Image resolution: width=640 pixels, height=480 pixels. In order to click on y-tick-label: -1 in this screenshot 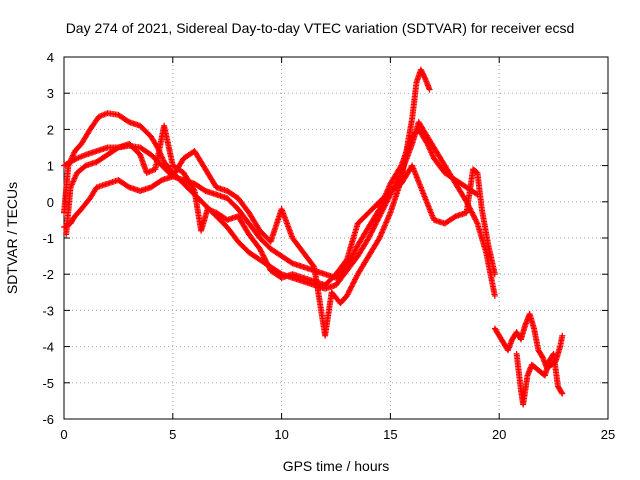, I will do `click(48, 238)`.